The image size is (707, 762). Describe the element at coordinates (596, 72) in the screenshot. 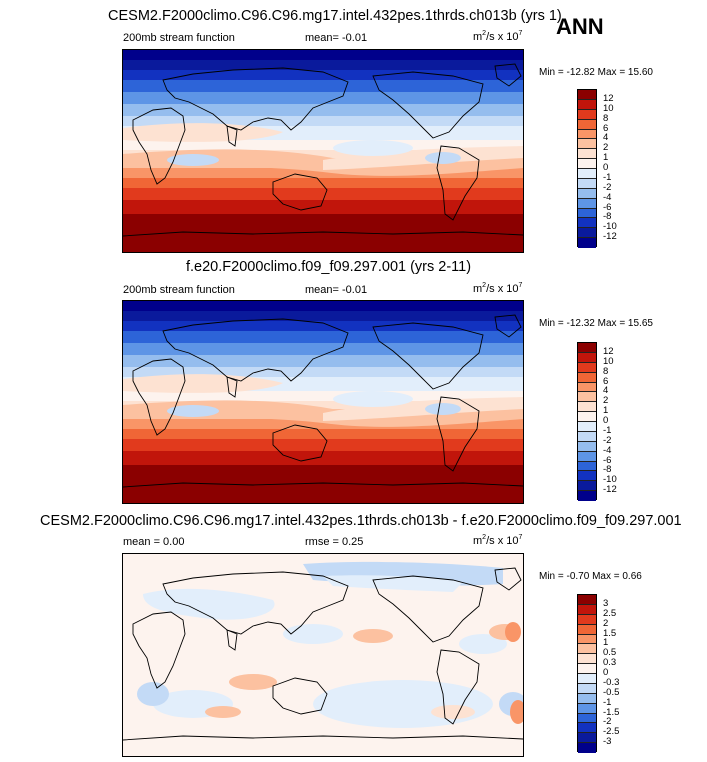

I see `panel1-minmax: Min = -12.82 Max = 15.60` at that location.